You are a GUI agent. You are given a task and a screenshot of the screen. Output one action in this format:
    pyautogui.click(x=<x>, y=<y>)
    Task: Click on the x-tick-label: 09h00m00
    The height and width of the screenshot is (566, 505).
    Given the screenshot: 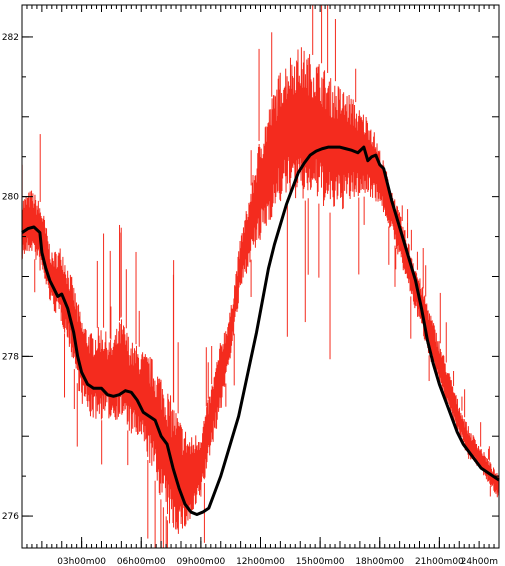 What is the action you would take?
    pyautogui.click(x=200, y=561)
    